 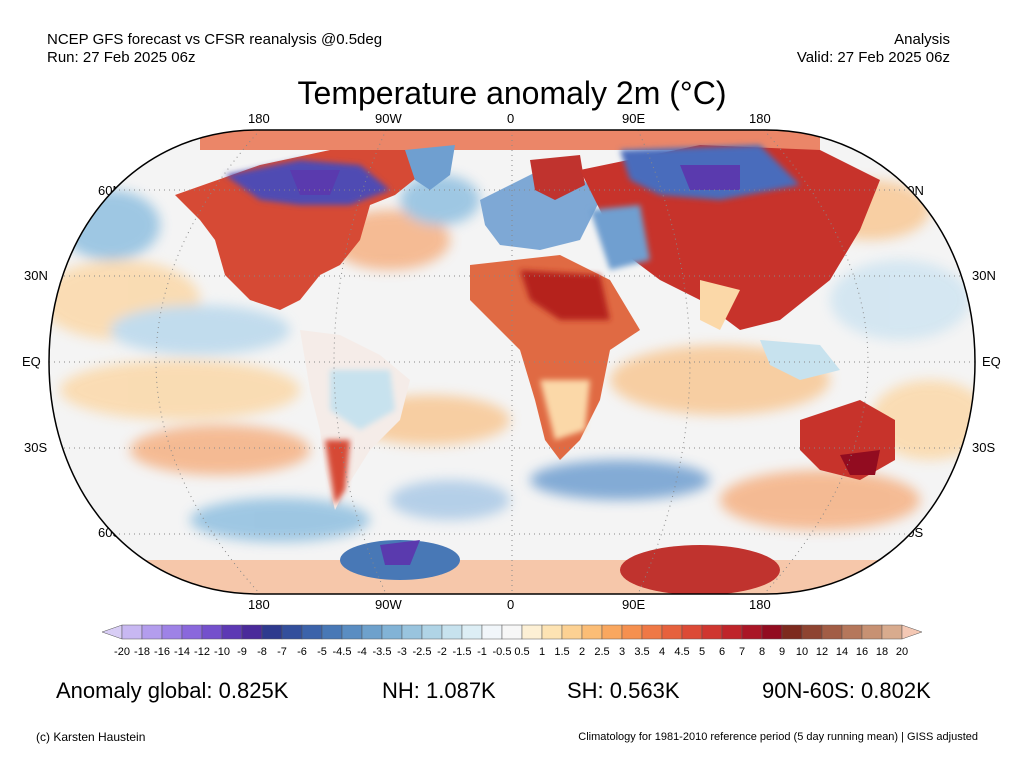 What do you see at coordinates (846, 690) in the screenshot?
I see `stat-90n-60s: 90N-60S: 0.802K` at bounding box center [846, 690].